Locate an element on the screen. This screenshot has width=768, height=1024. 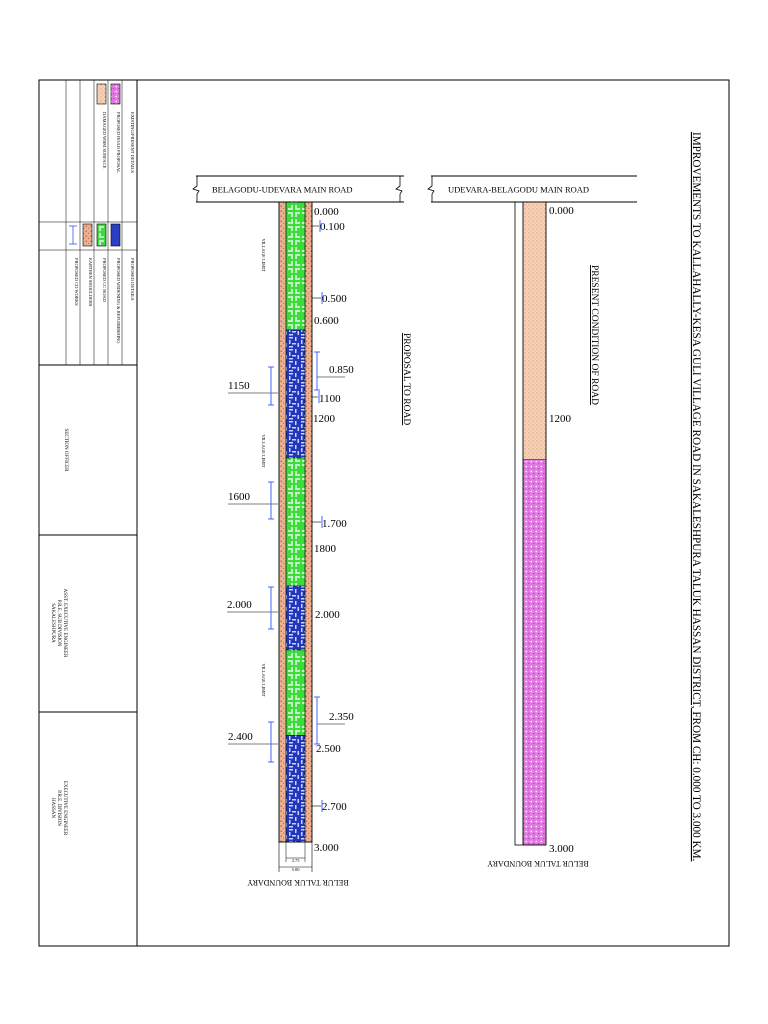
asst-engineer-line-1: ASST. EXECUTIVE ENGINEER is located at coordinates (64, 623).